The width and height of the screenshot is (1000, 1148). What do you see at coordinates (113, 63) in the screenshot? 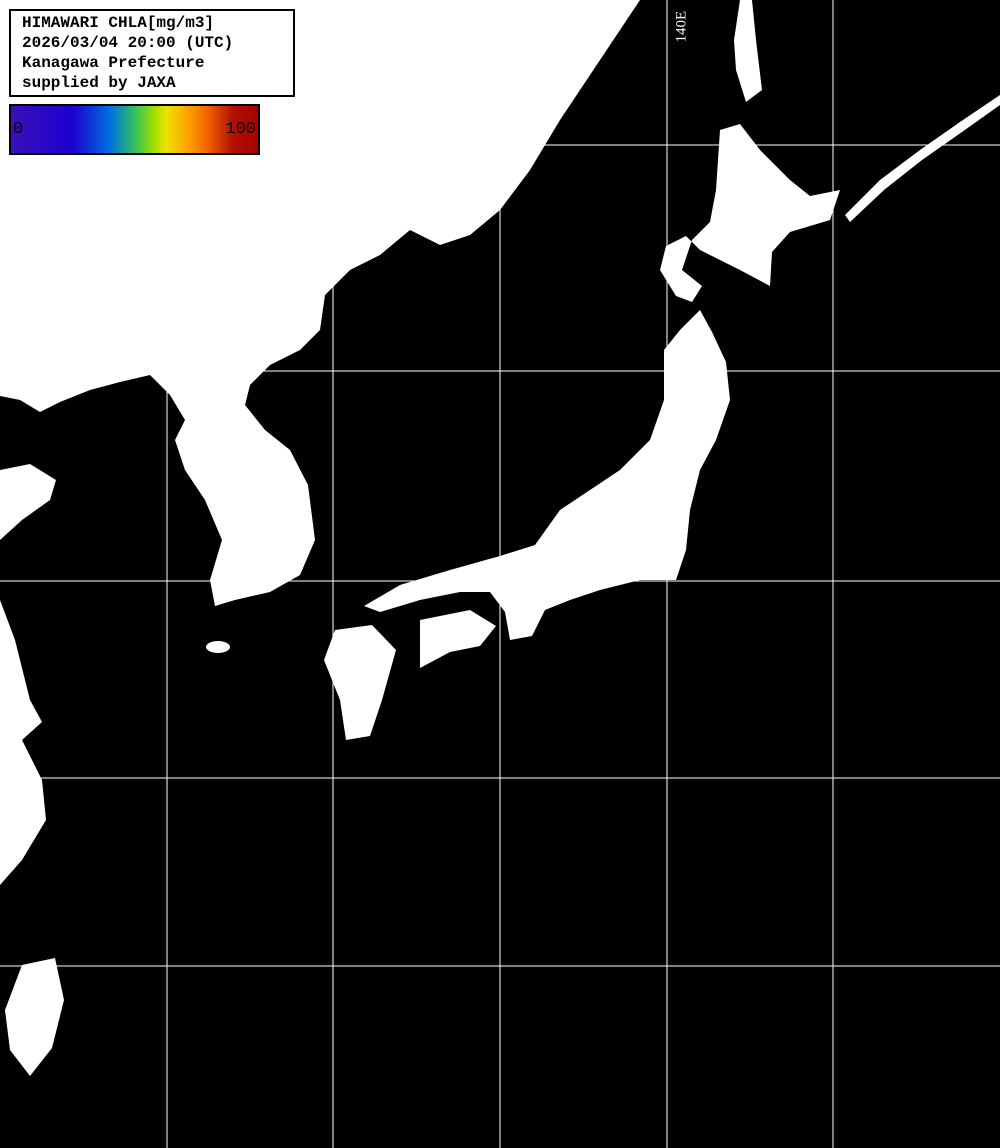
I see `map-region: Kanagawa Prefecture` at bounding box center [113, 63].